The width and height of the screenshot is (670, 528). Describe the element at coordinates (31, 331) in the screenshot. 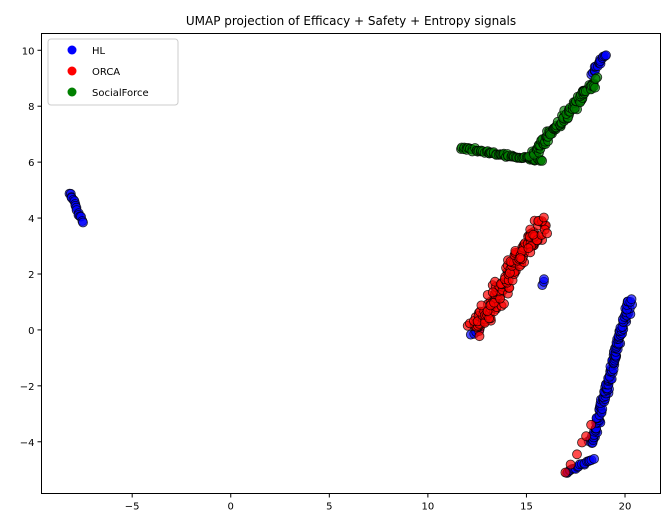

I see `y-tick-label: 0` at that location.